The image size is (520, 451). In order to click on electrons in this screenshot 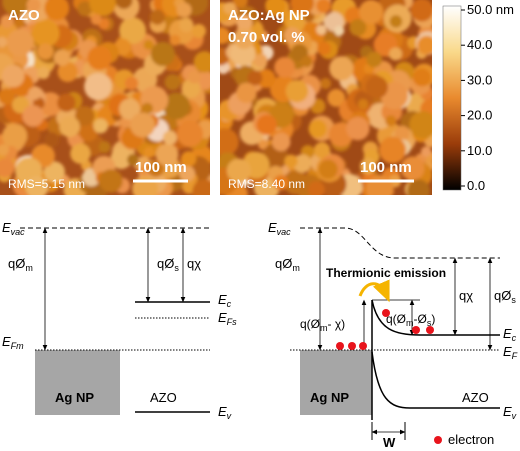, I will do `click(389, 376)`.